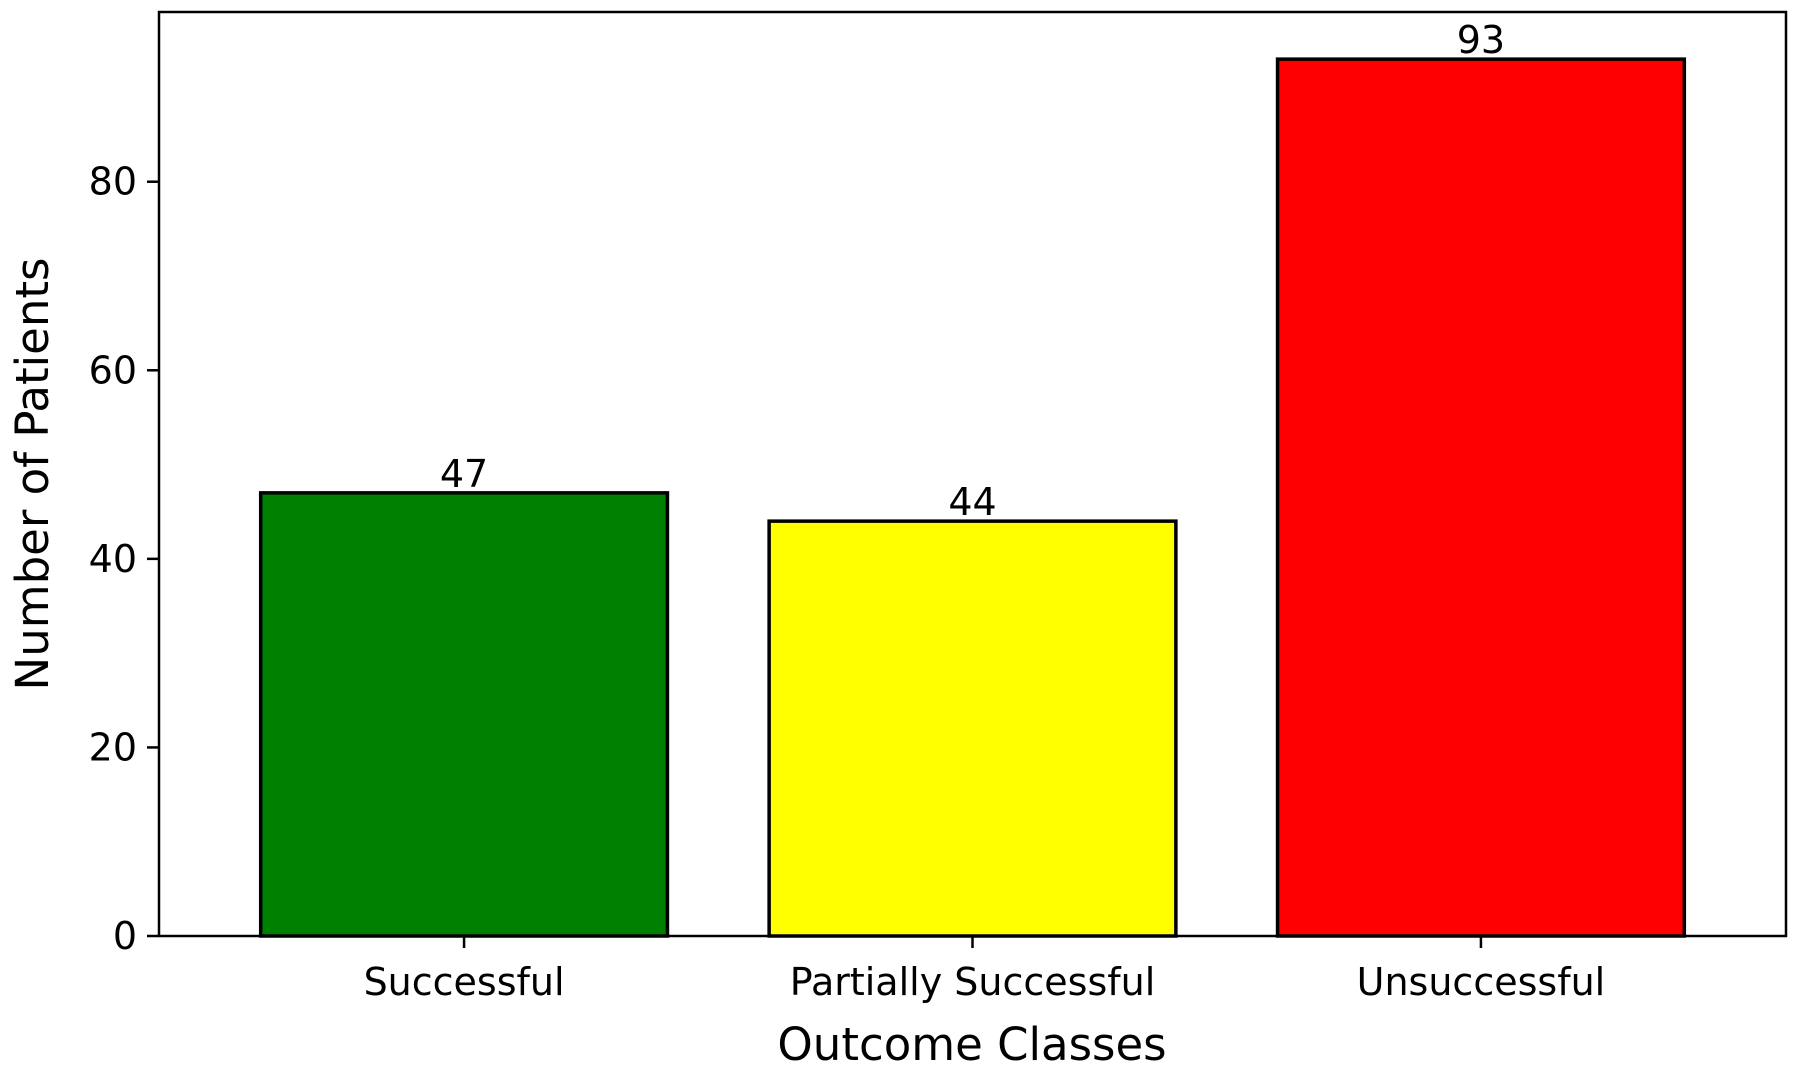 Image resolution: width=1796 pixels, height=1068 pixels. Describe the element at coordinates (113, 182) in the screenshot. I see `y-tick-label: 80` at that location.